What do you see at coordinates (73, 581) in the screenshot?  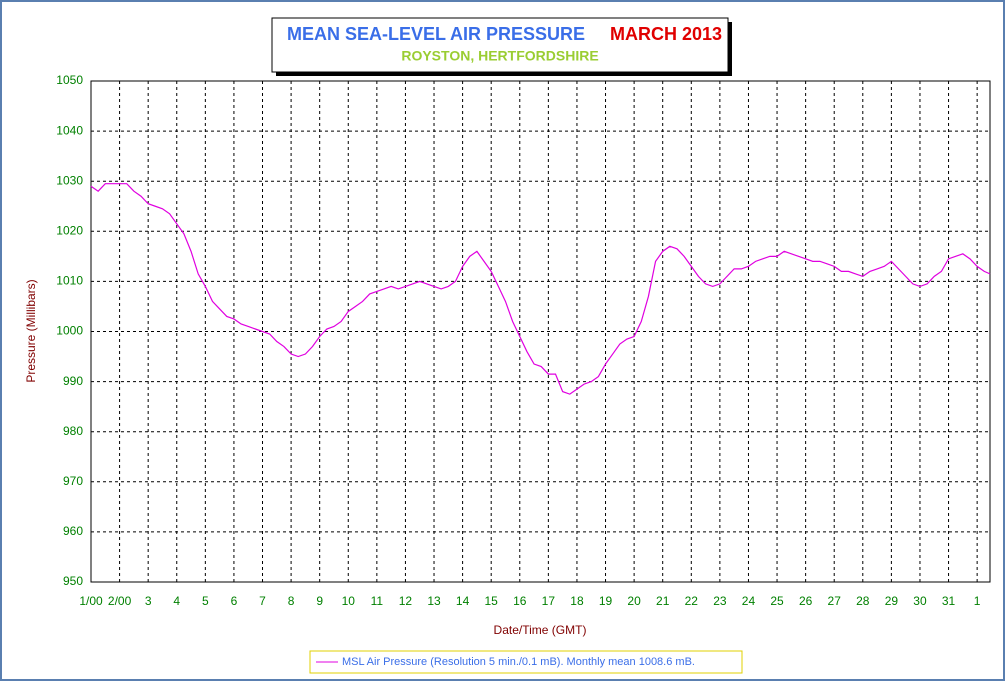 I see `y-tick-label: 950` at bounding box center [73, 581].